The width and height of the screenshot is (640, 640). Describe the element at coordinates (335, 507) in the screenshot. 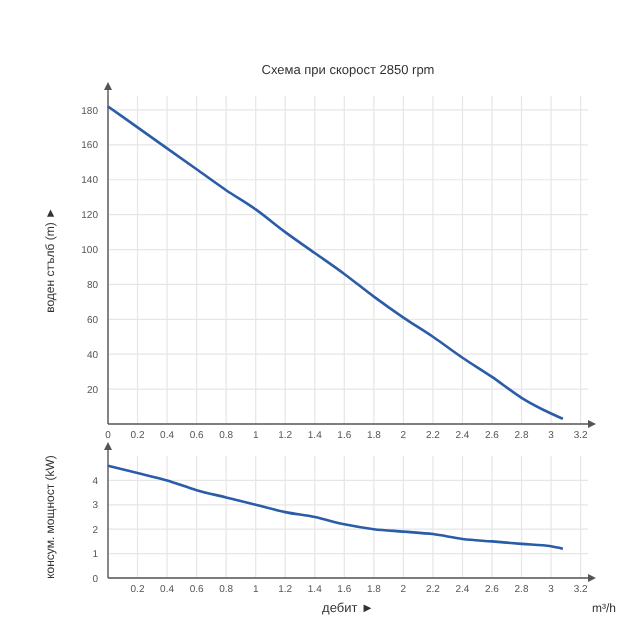

I see `line-series` at that location.